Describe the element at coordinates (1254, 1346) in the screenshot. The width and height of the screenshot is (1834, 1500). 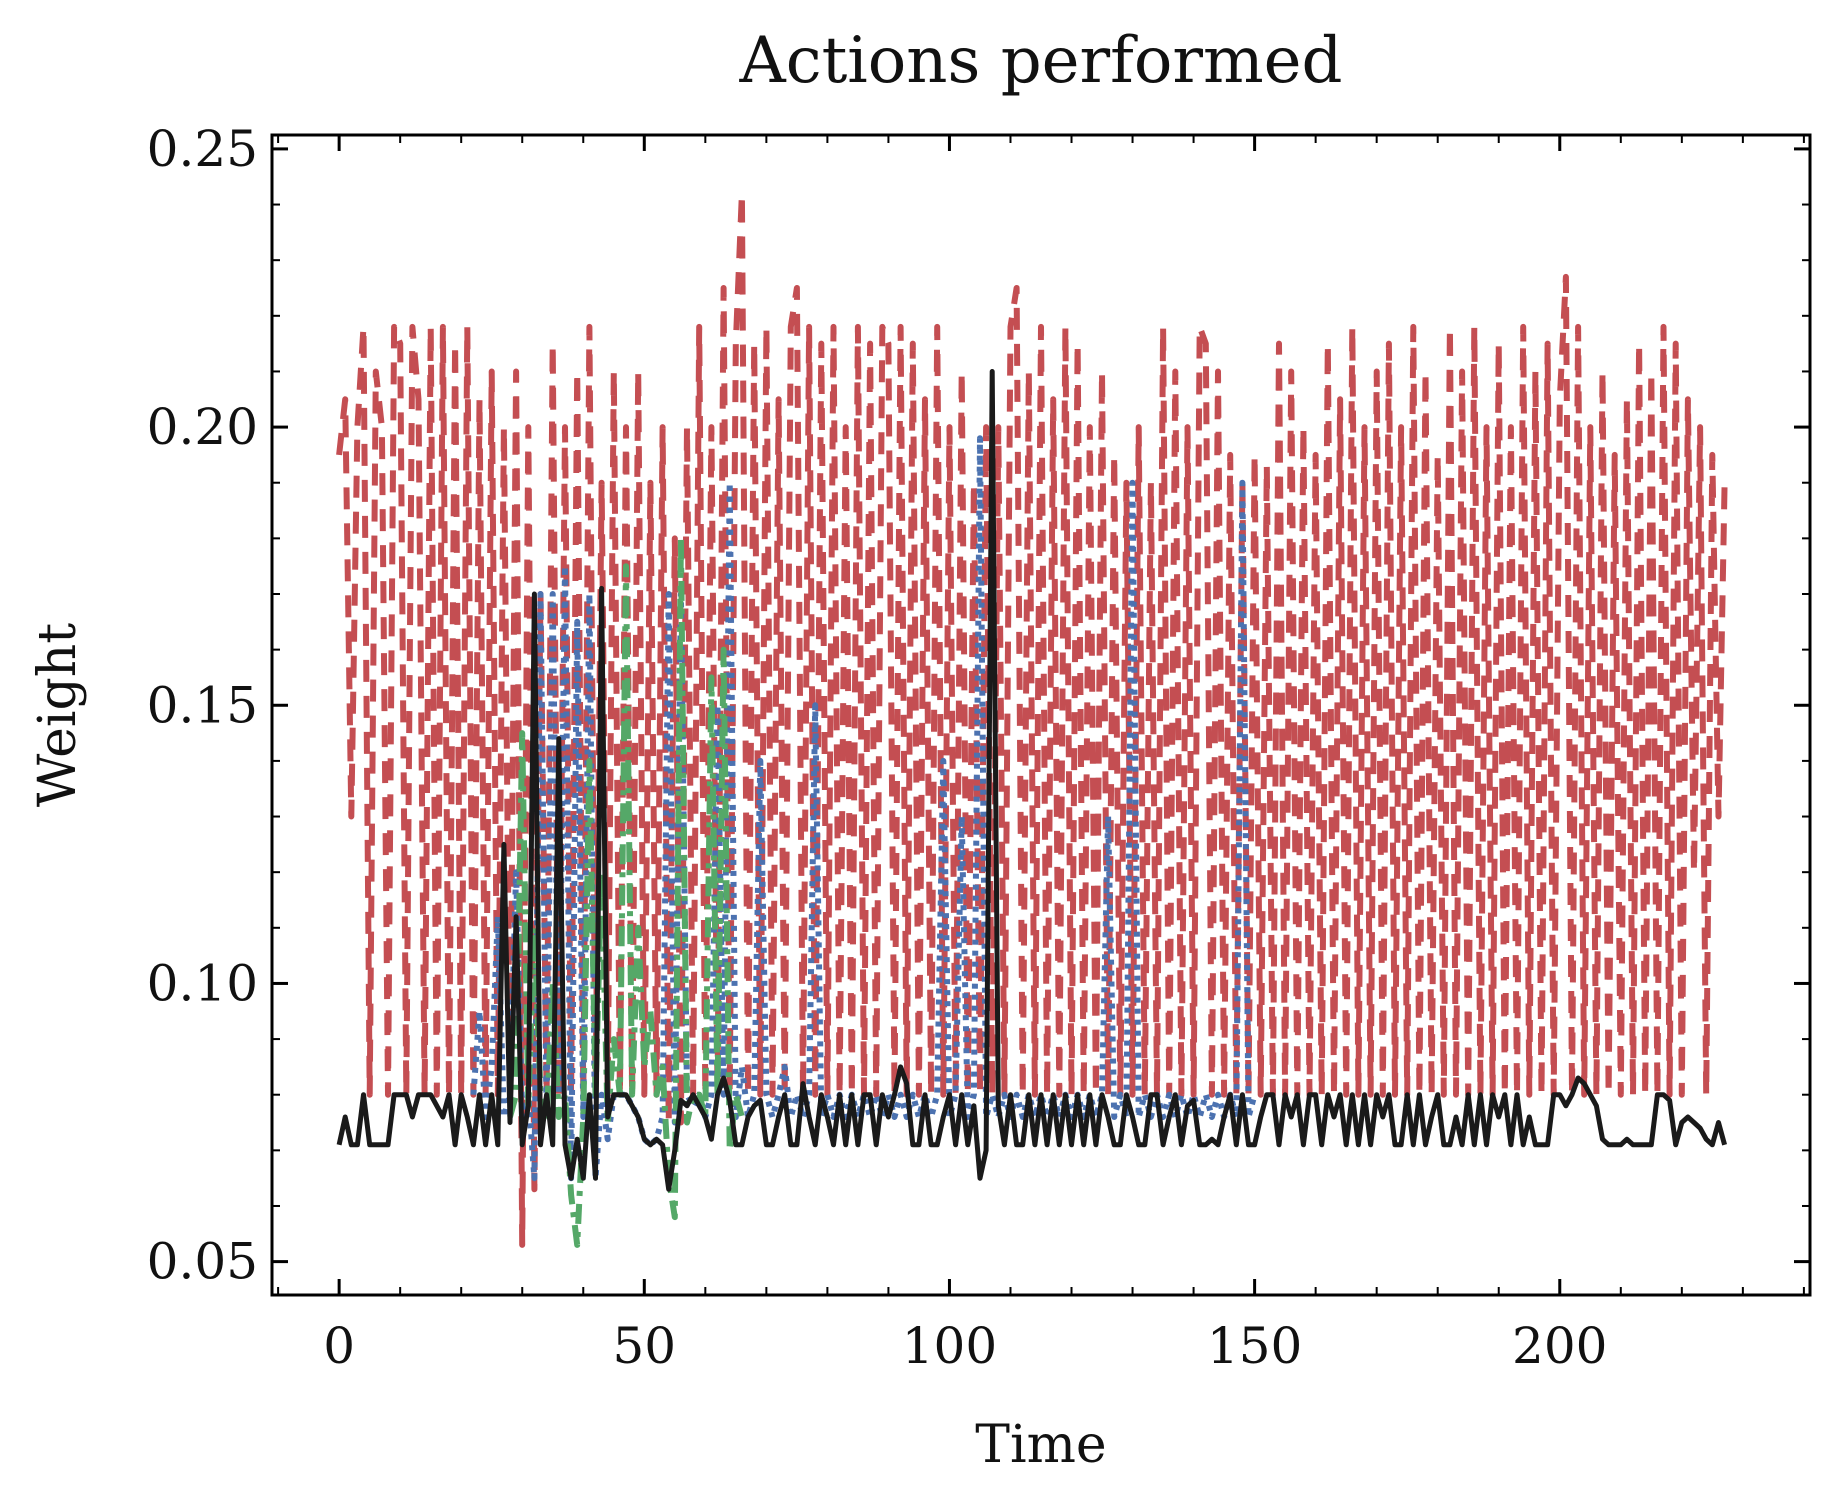
I see `x-tick-label: 150` at that location.